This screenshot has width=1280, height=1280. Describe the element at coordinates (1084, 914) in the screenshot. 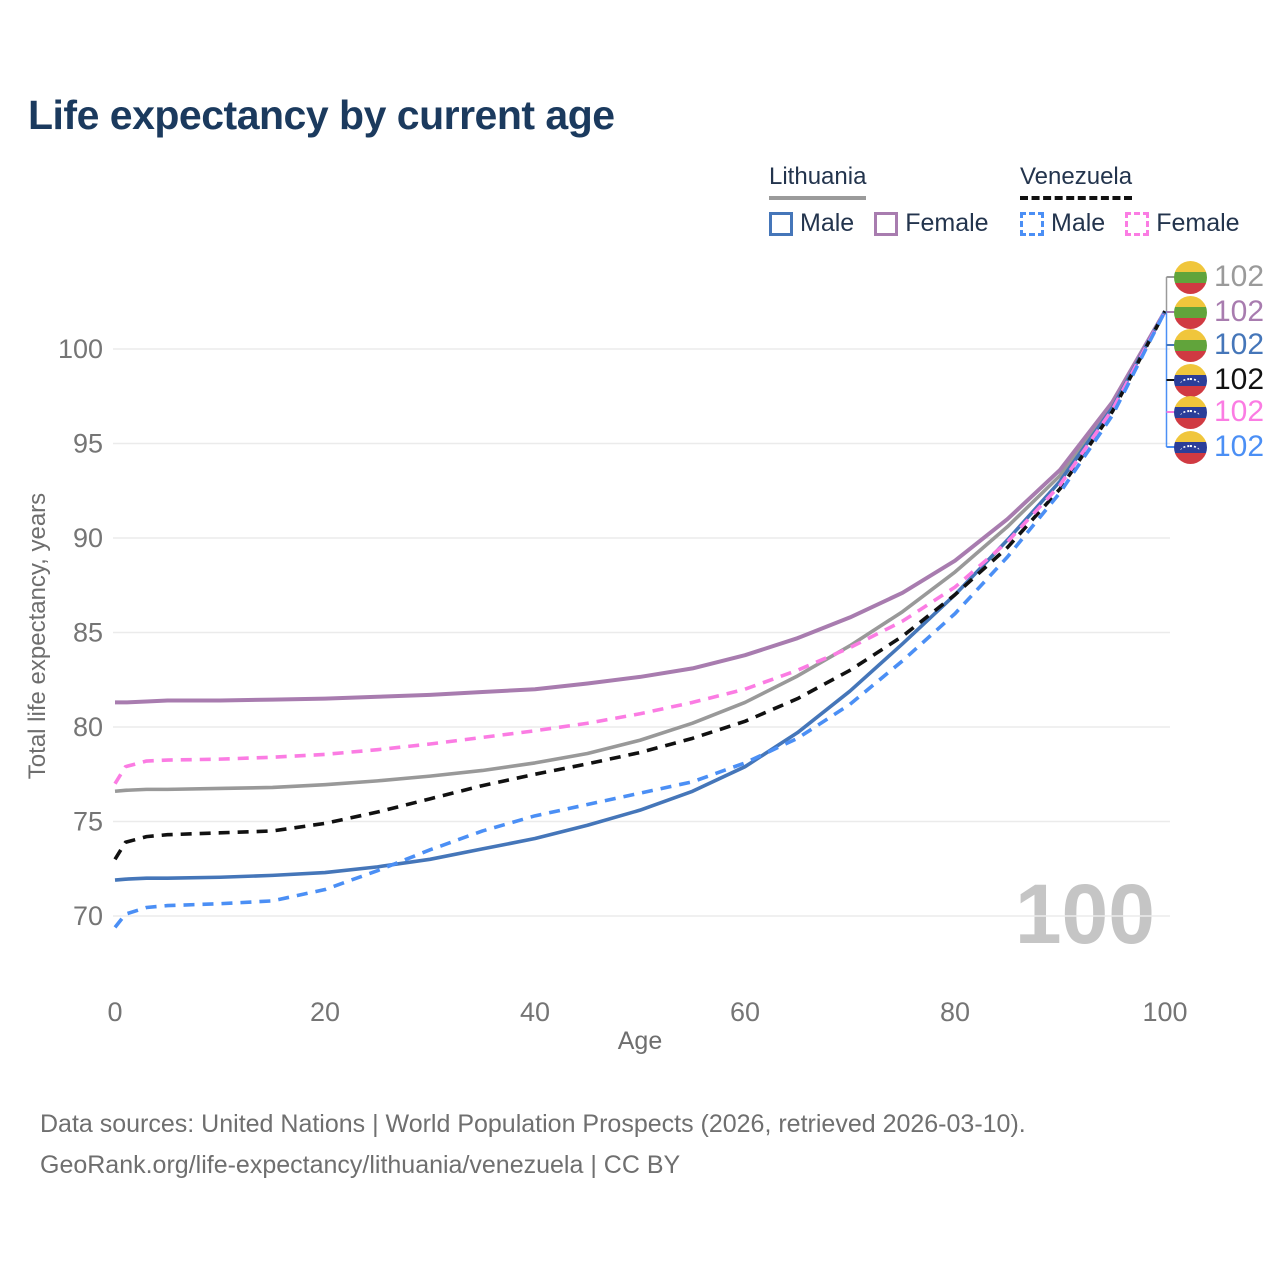

I see `age-counter-watermark: 100` at that location.